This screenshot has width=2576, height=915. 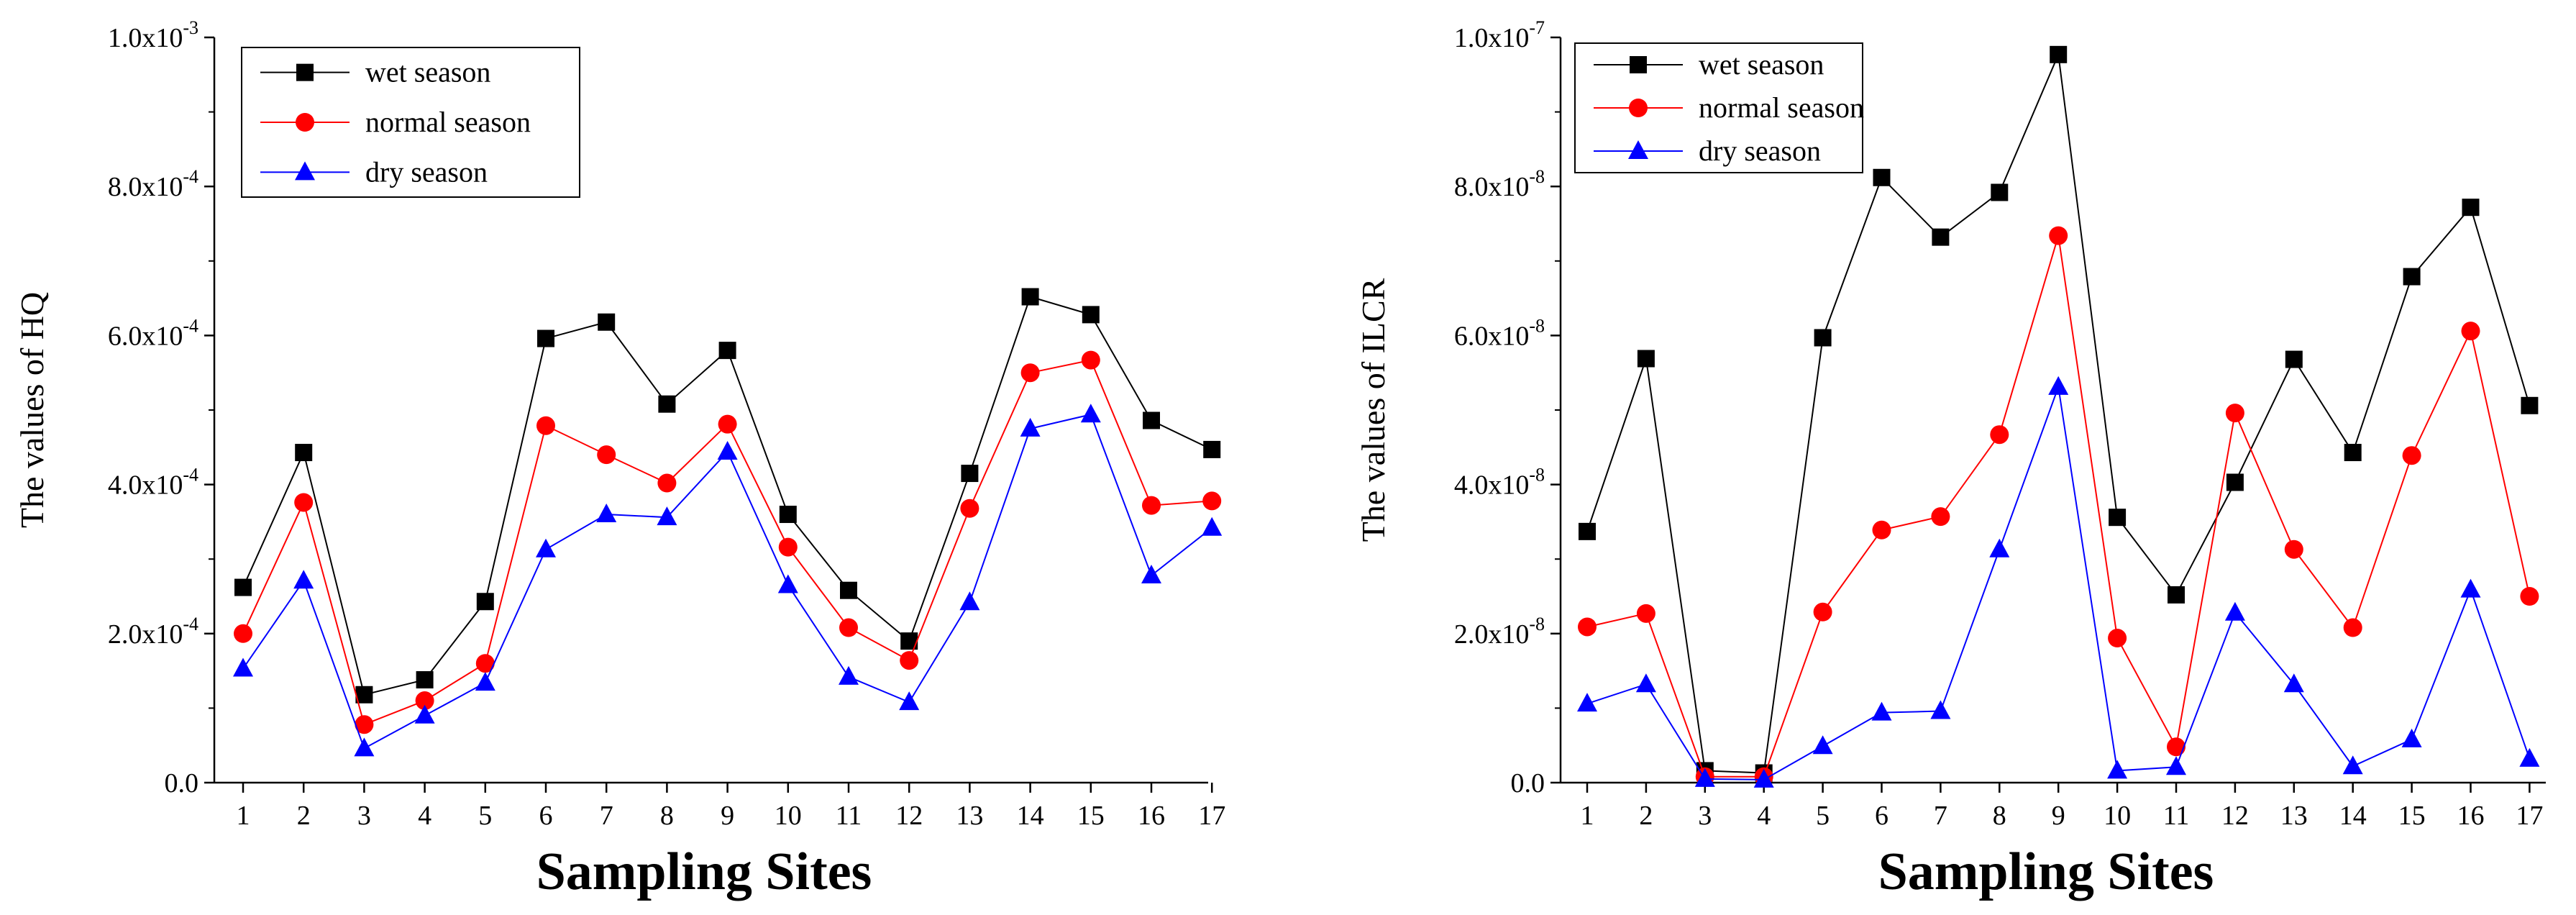 I want to click on x-tick-label: 14, so click(x=1030, y=816).